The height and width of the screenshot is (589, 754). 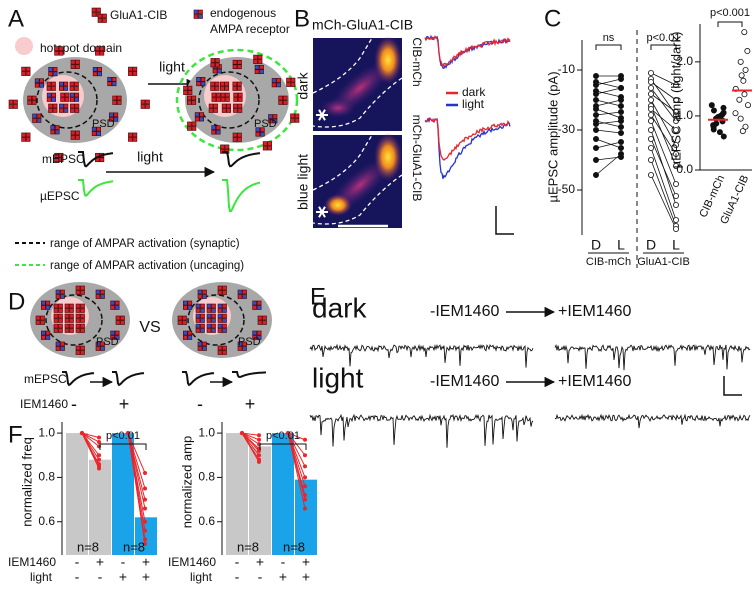 What do you see at coordinates (138, 15) in the screenshot?
I see `legend-label: GluA1-CIB` at bounding box center [138, 15].